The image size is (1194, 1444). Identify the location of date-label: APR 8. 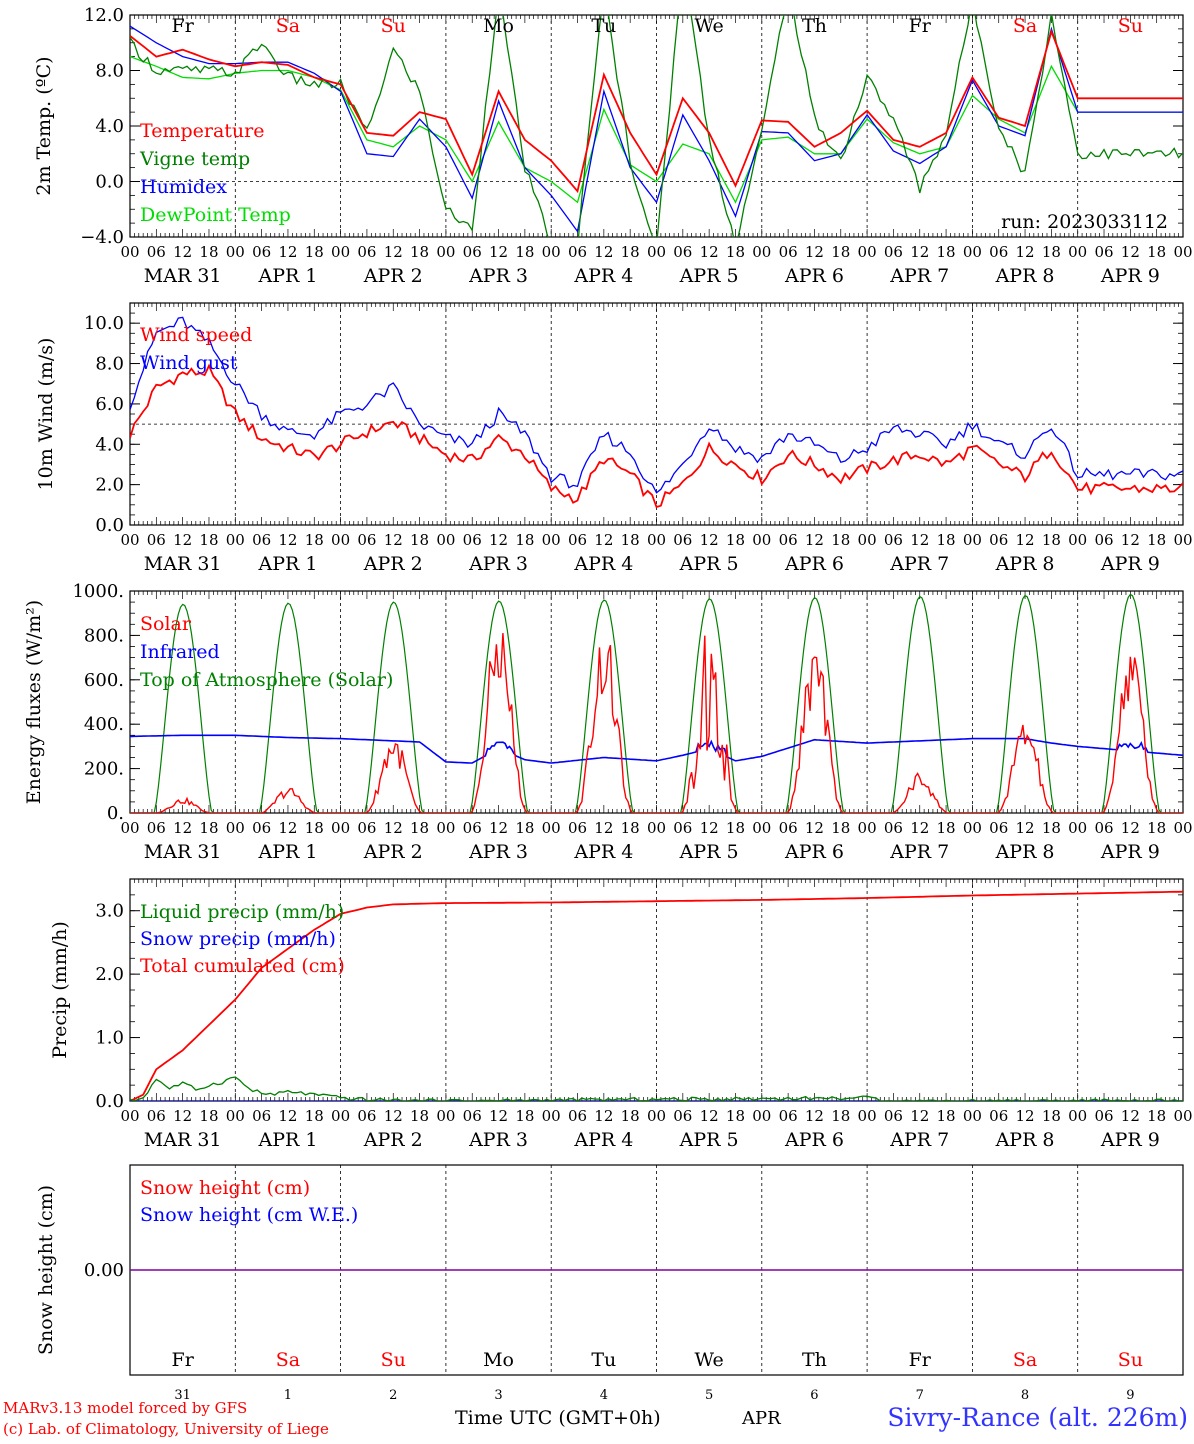
(1025, 276).